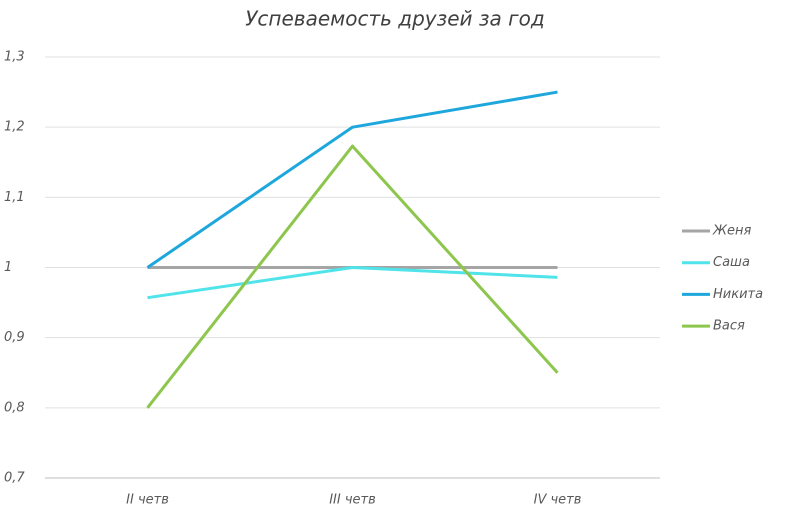  I want to click on y-tick-label: 1, so click(8, 267).